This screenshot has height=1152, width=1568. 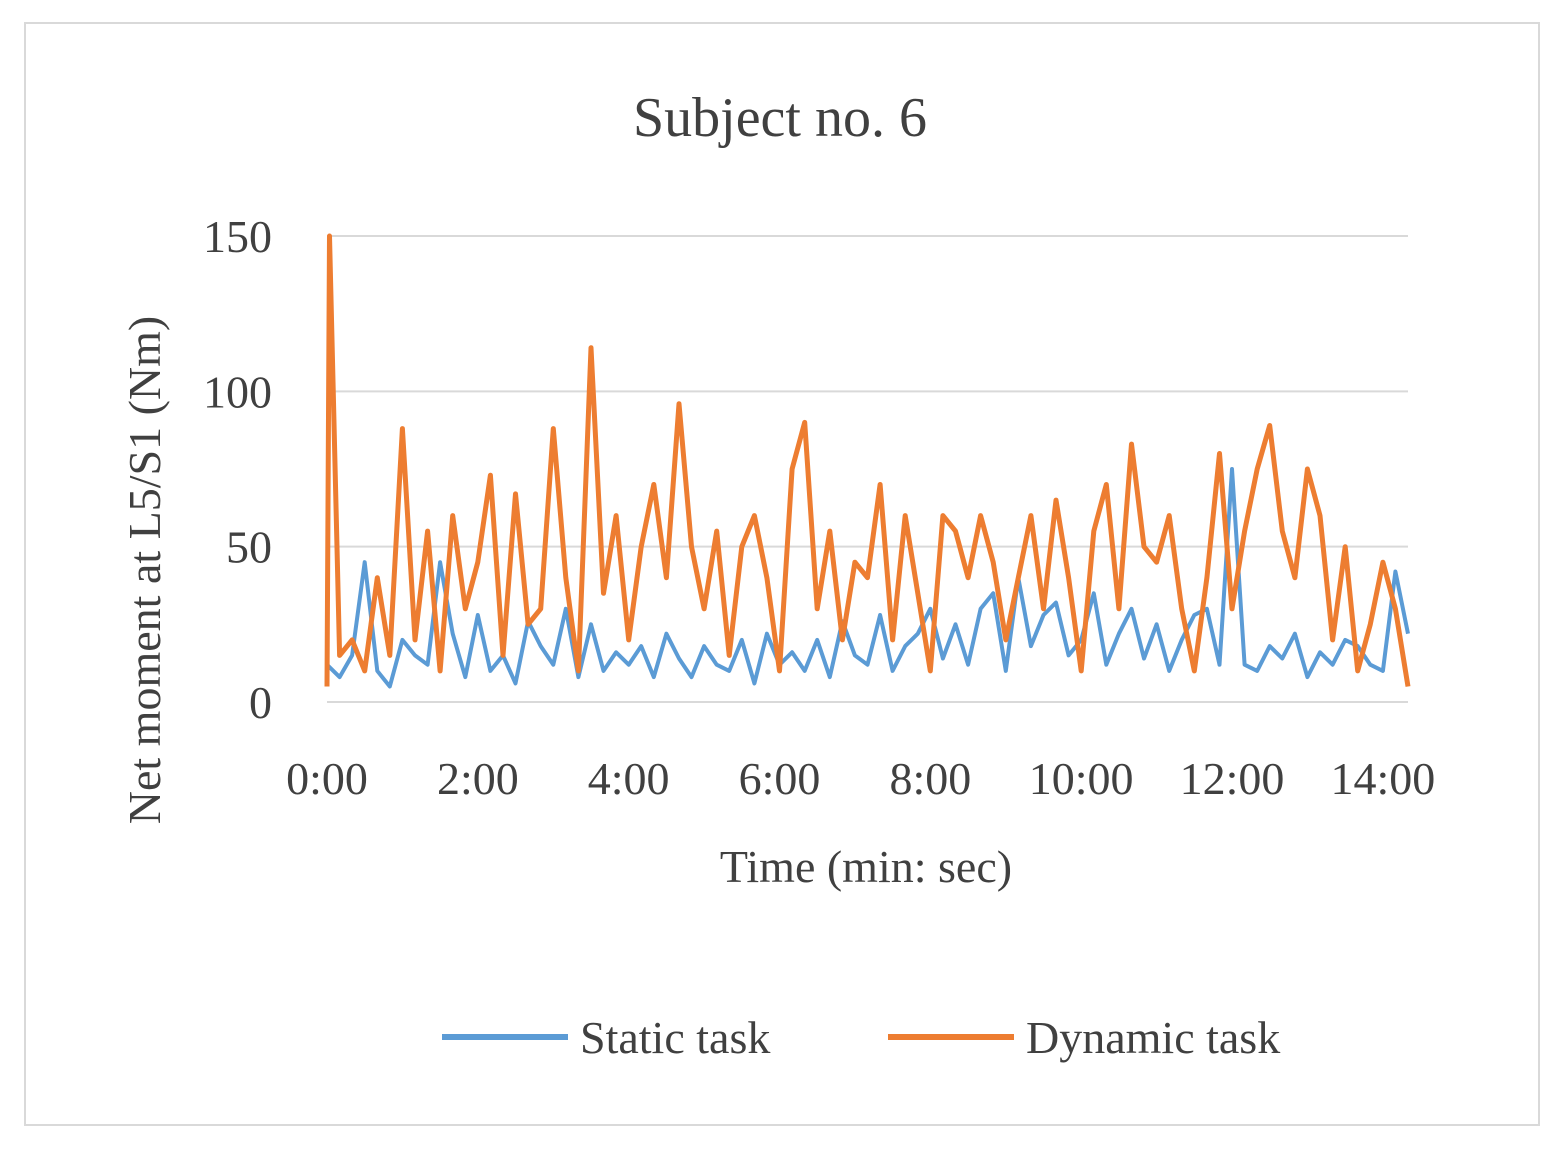 I want to click on y-tick-label: 50, so click(x=249, y=547).